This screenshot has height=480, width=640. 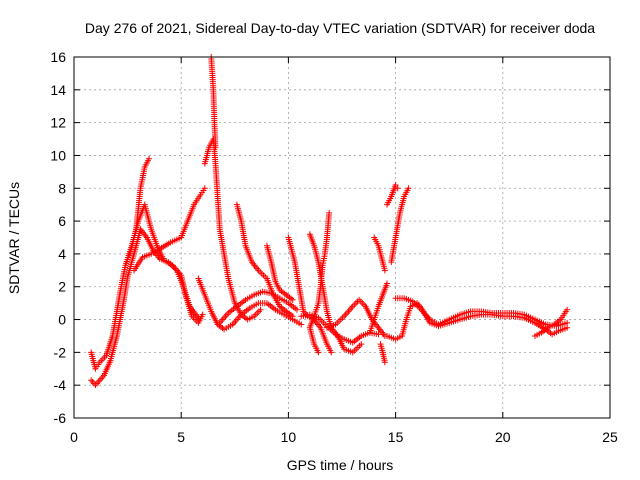 What do you see at coordinates (74, 437) in the screenshot?
I see `x-tick-label: 0` at bounding box center [74, 437].